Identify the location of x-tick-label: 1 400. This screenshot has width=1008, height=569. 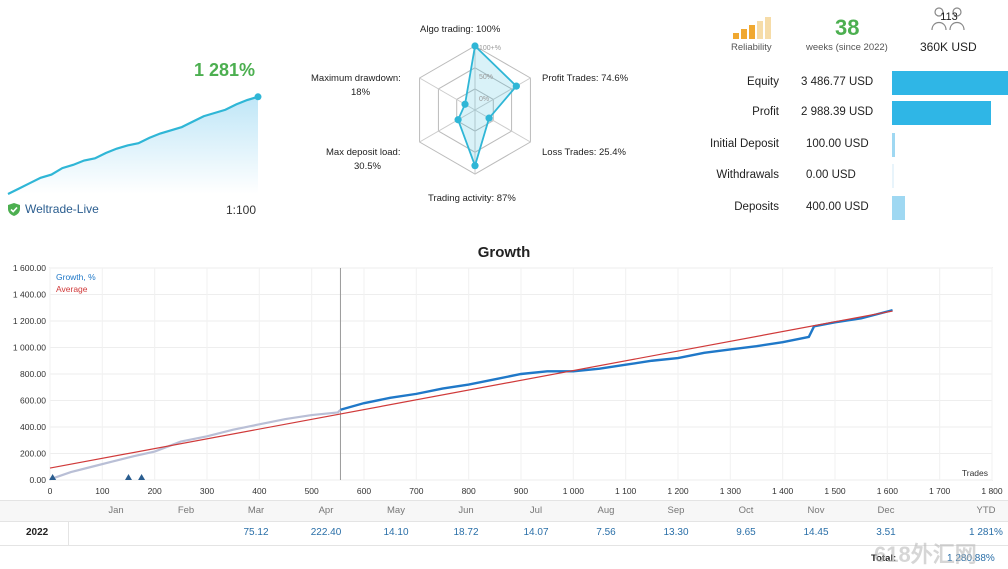
(783, 491).